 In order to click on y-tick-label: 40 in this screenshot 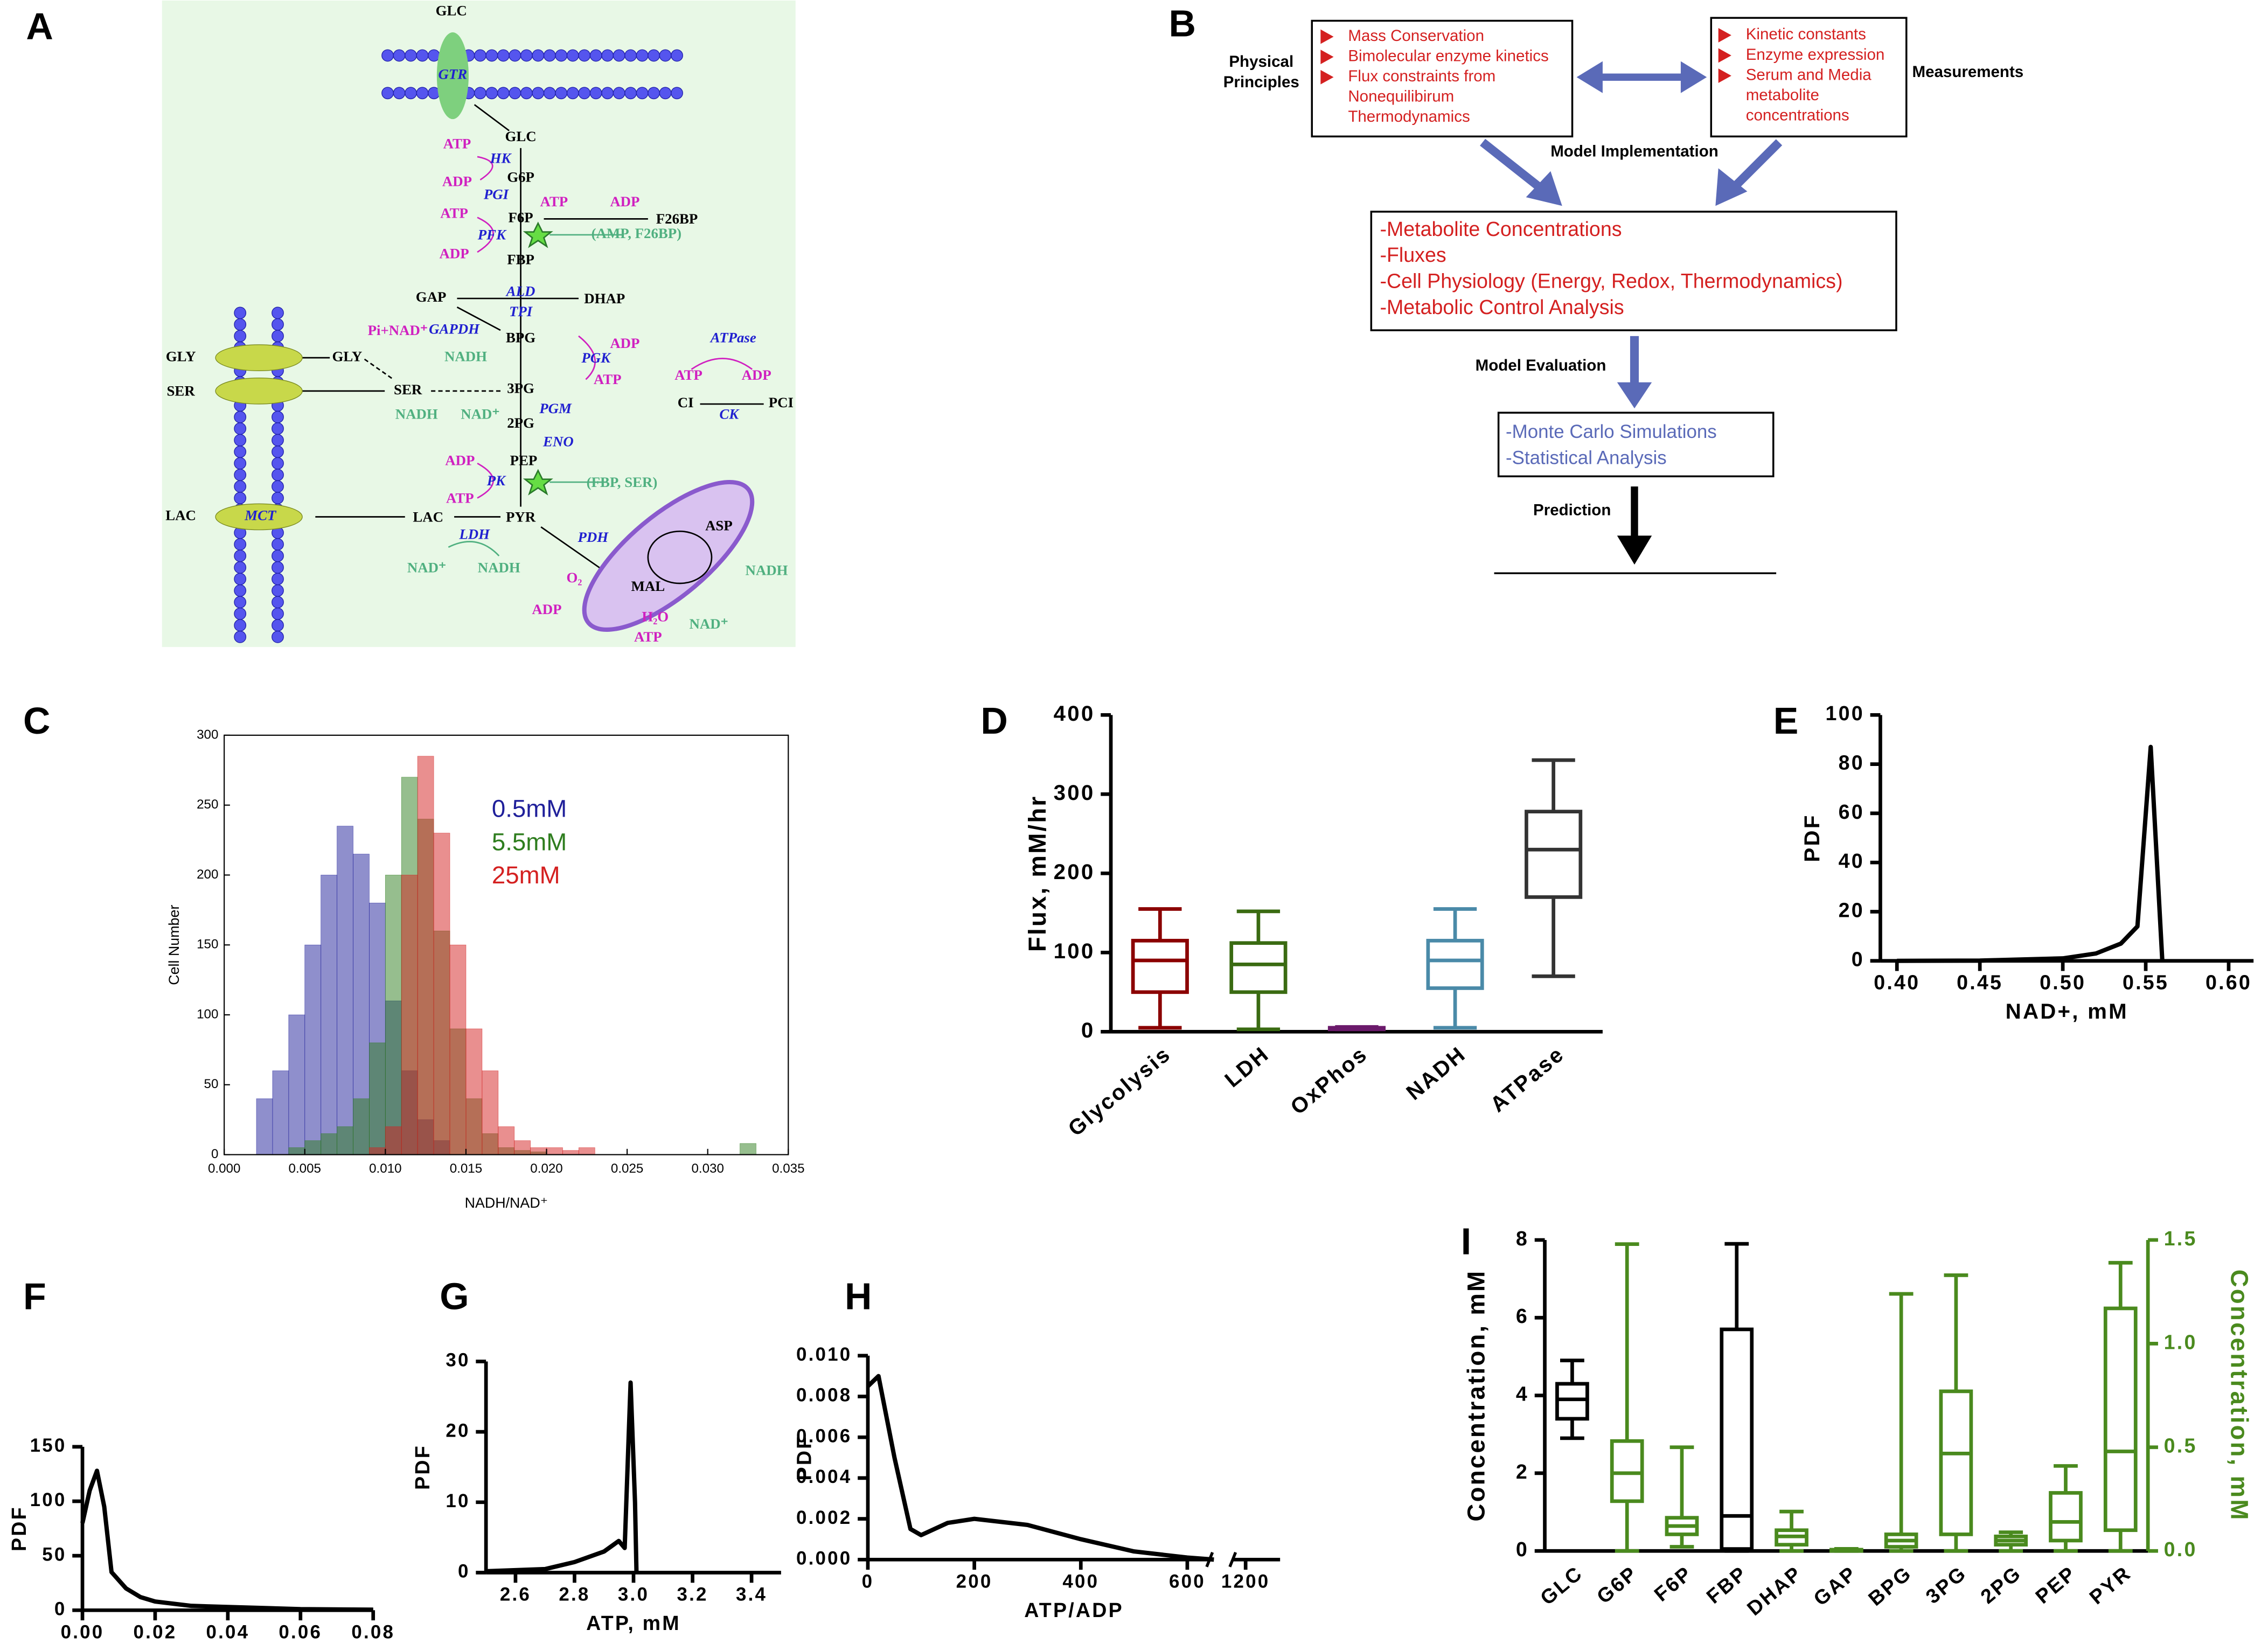, I will do `click(1852, 860)`.